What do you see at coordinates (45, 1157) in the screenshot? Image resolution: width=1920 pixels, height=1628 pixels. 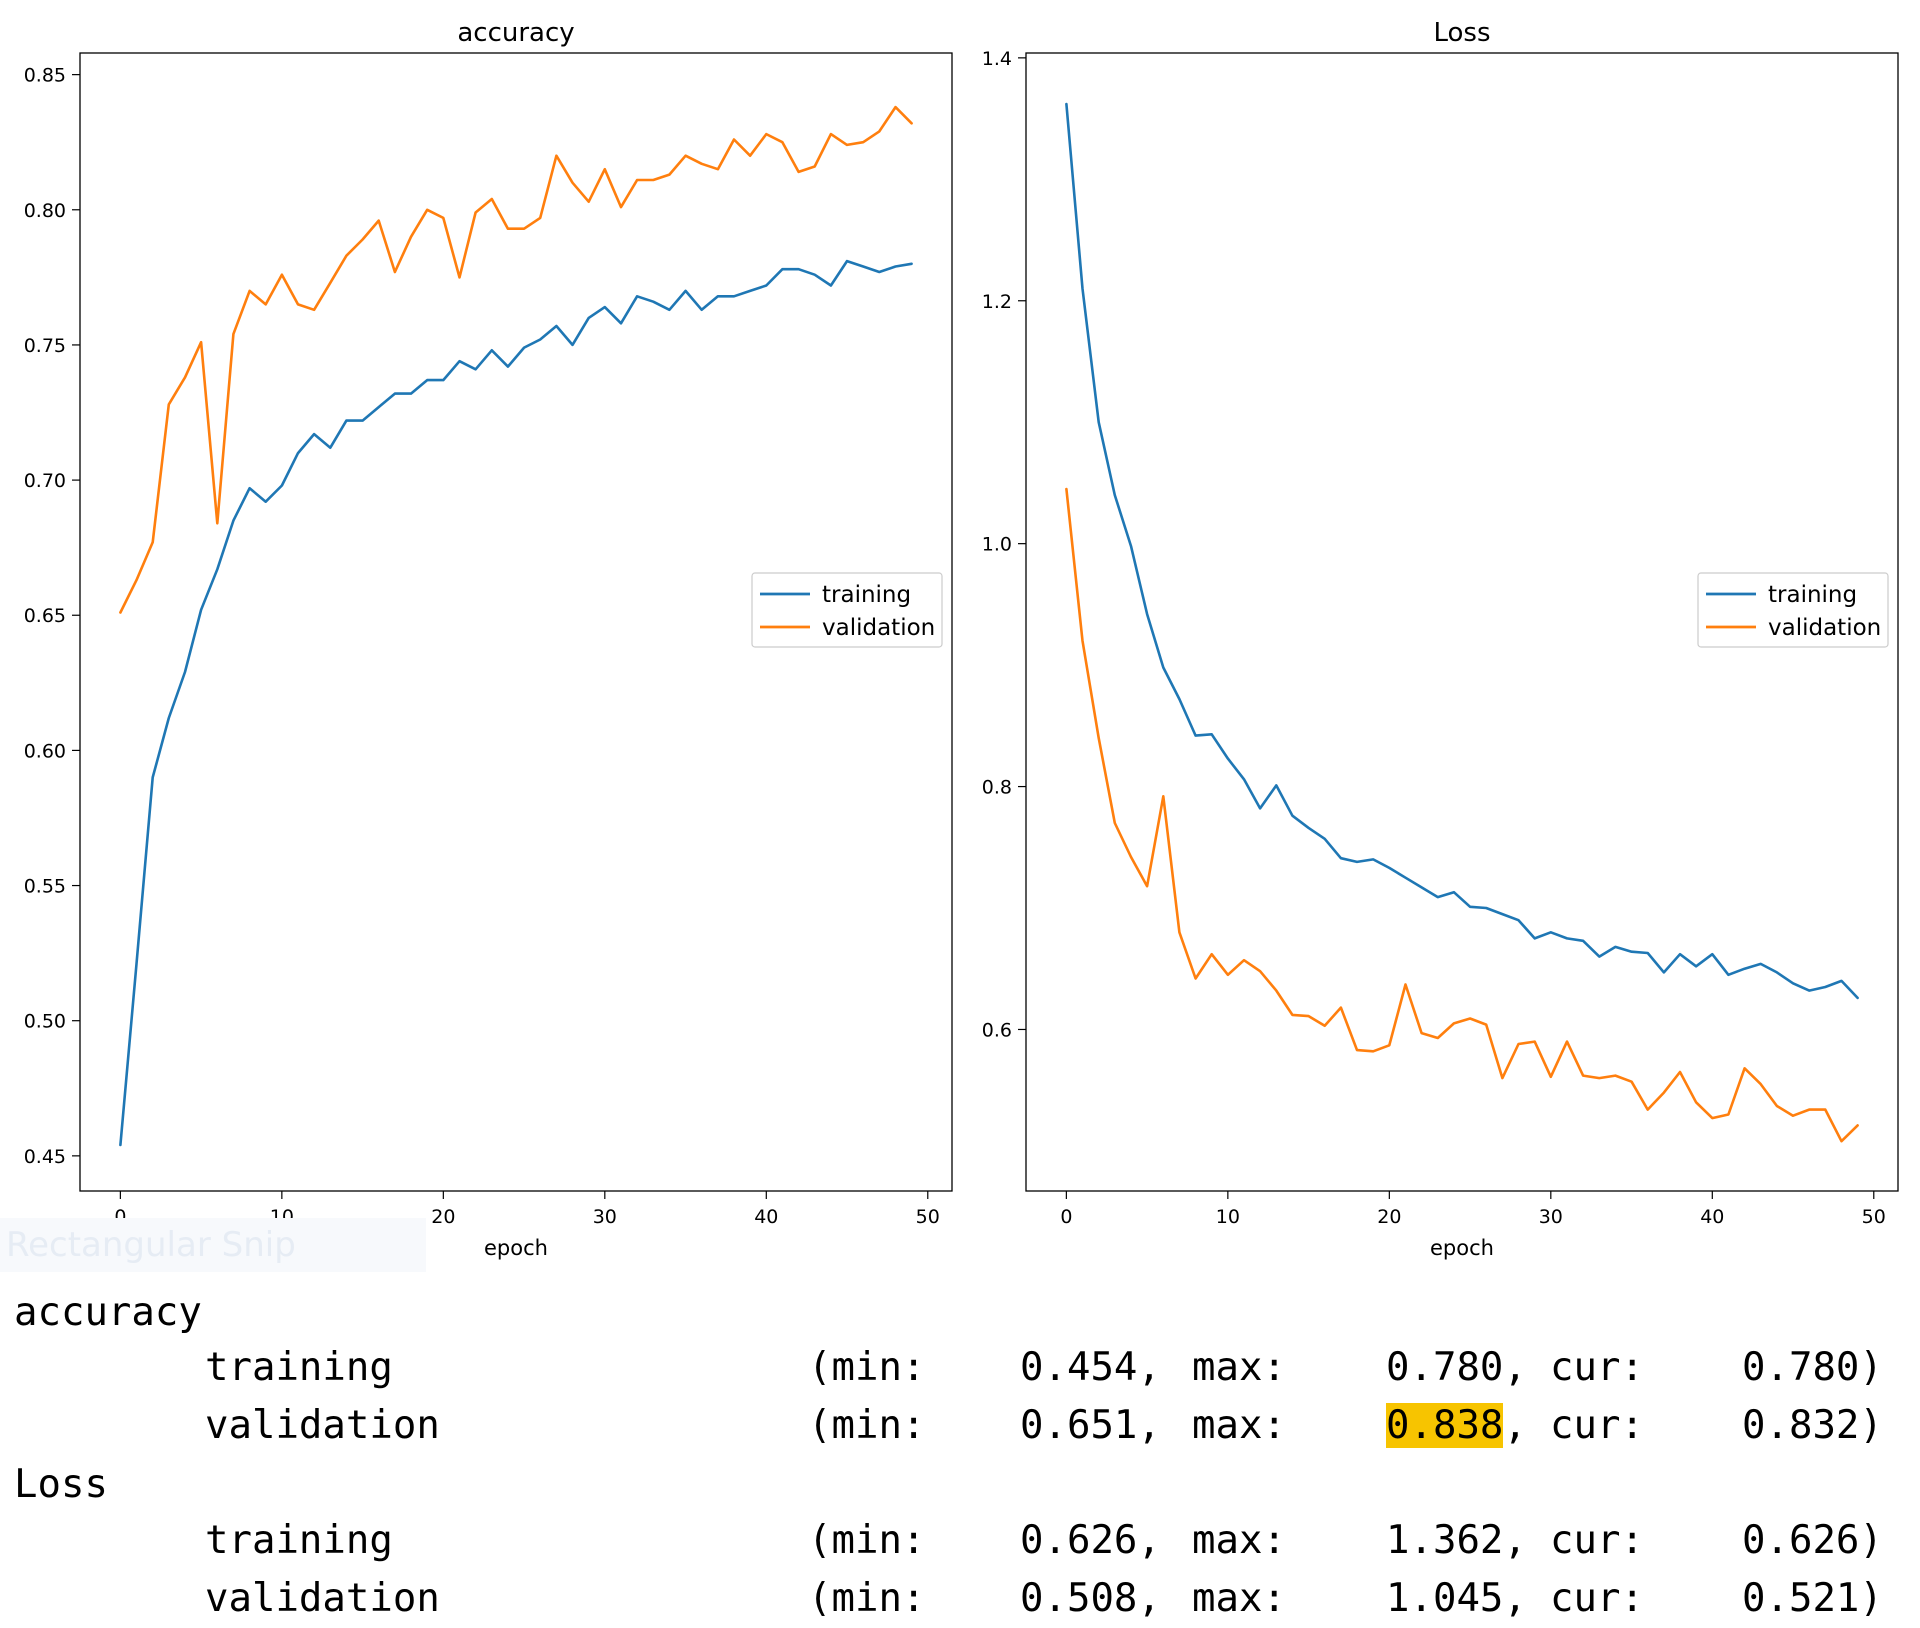 I see `acc-ytick-label-0: 0.45` at bounding box center [45, 1157].